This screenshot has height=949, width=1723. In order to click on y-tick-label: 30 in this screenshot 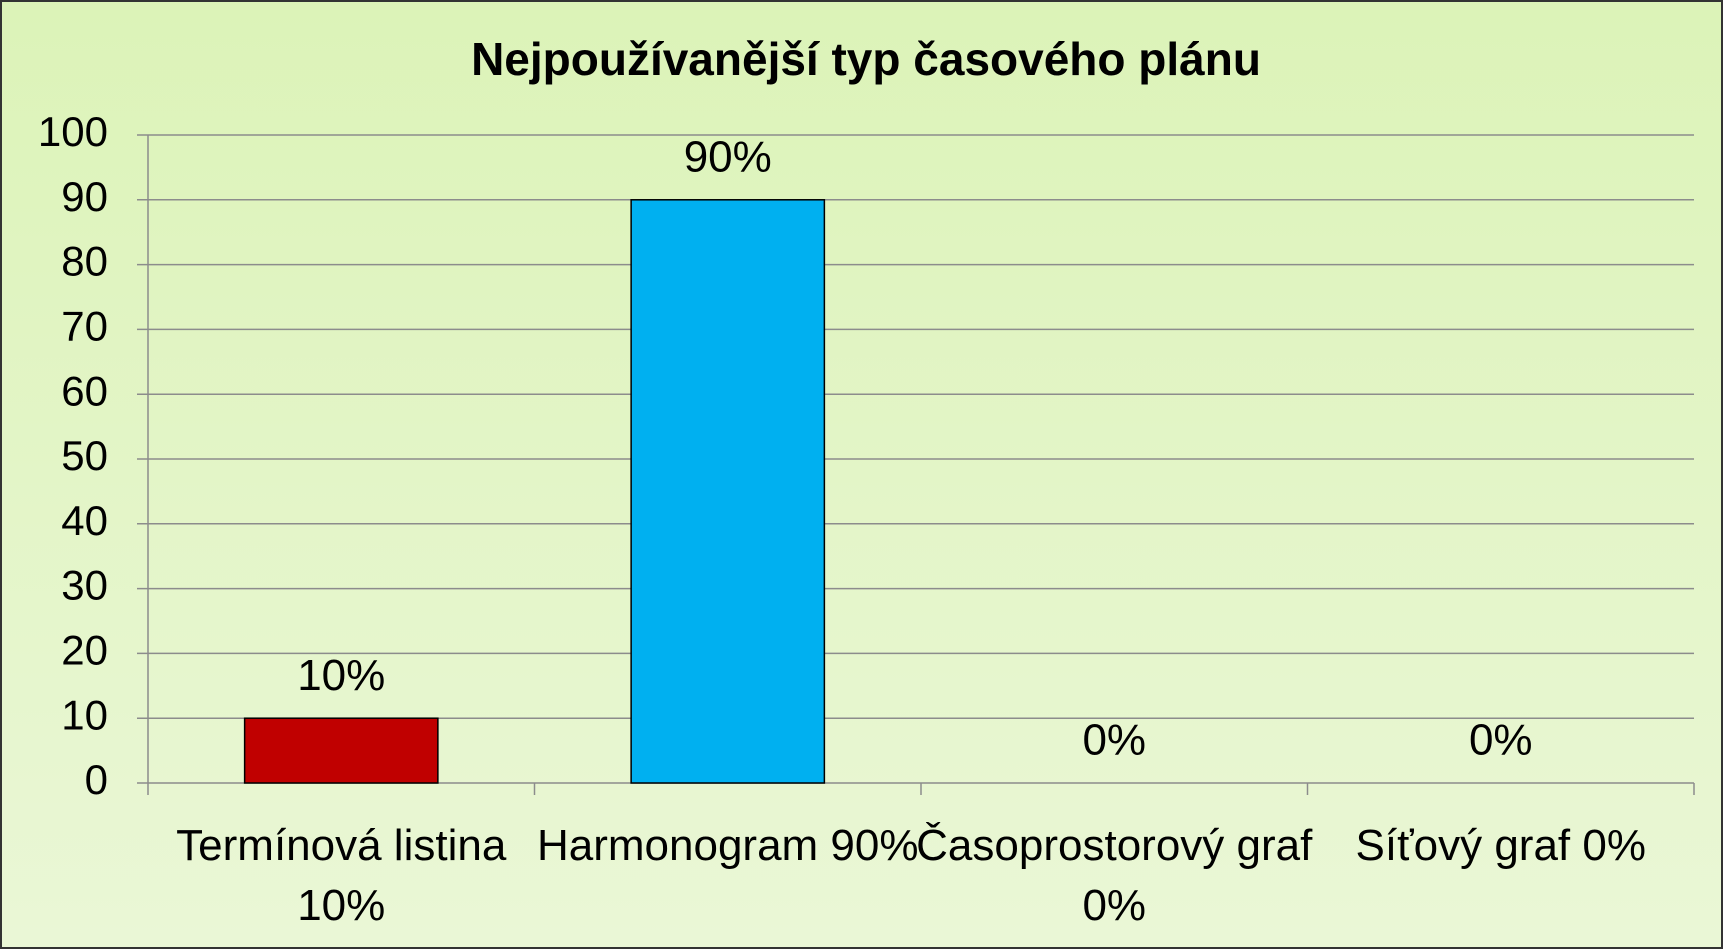, I will do `click(84, 585)`.